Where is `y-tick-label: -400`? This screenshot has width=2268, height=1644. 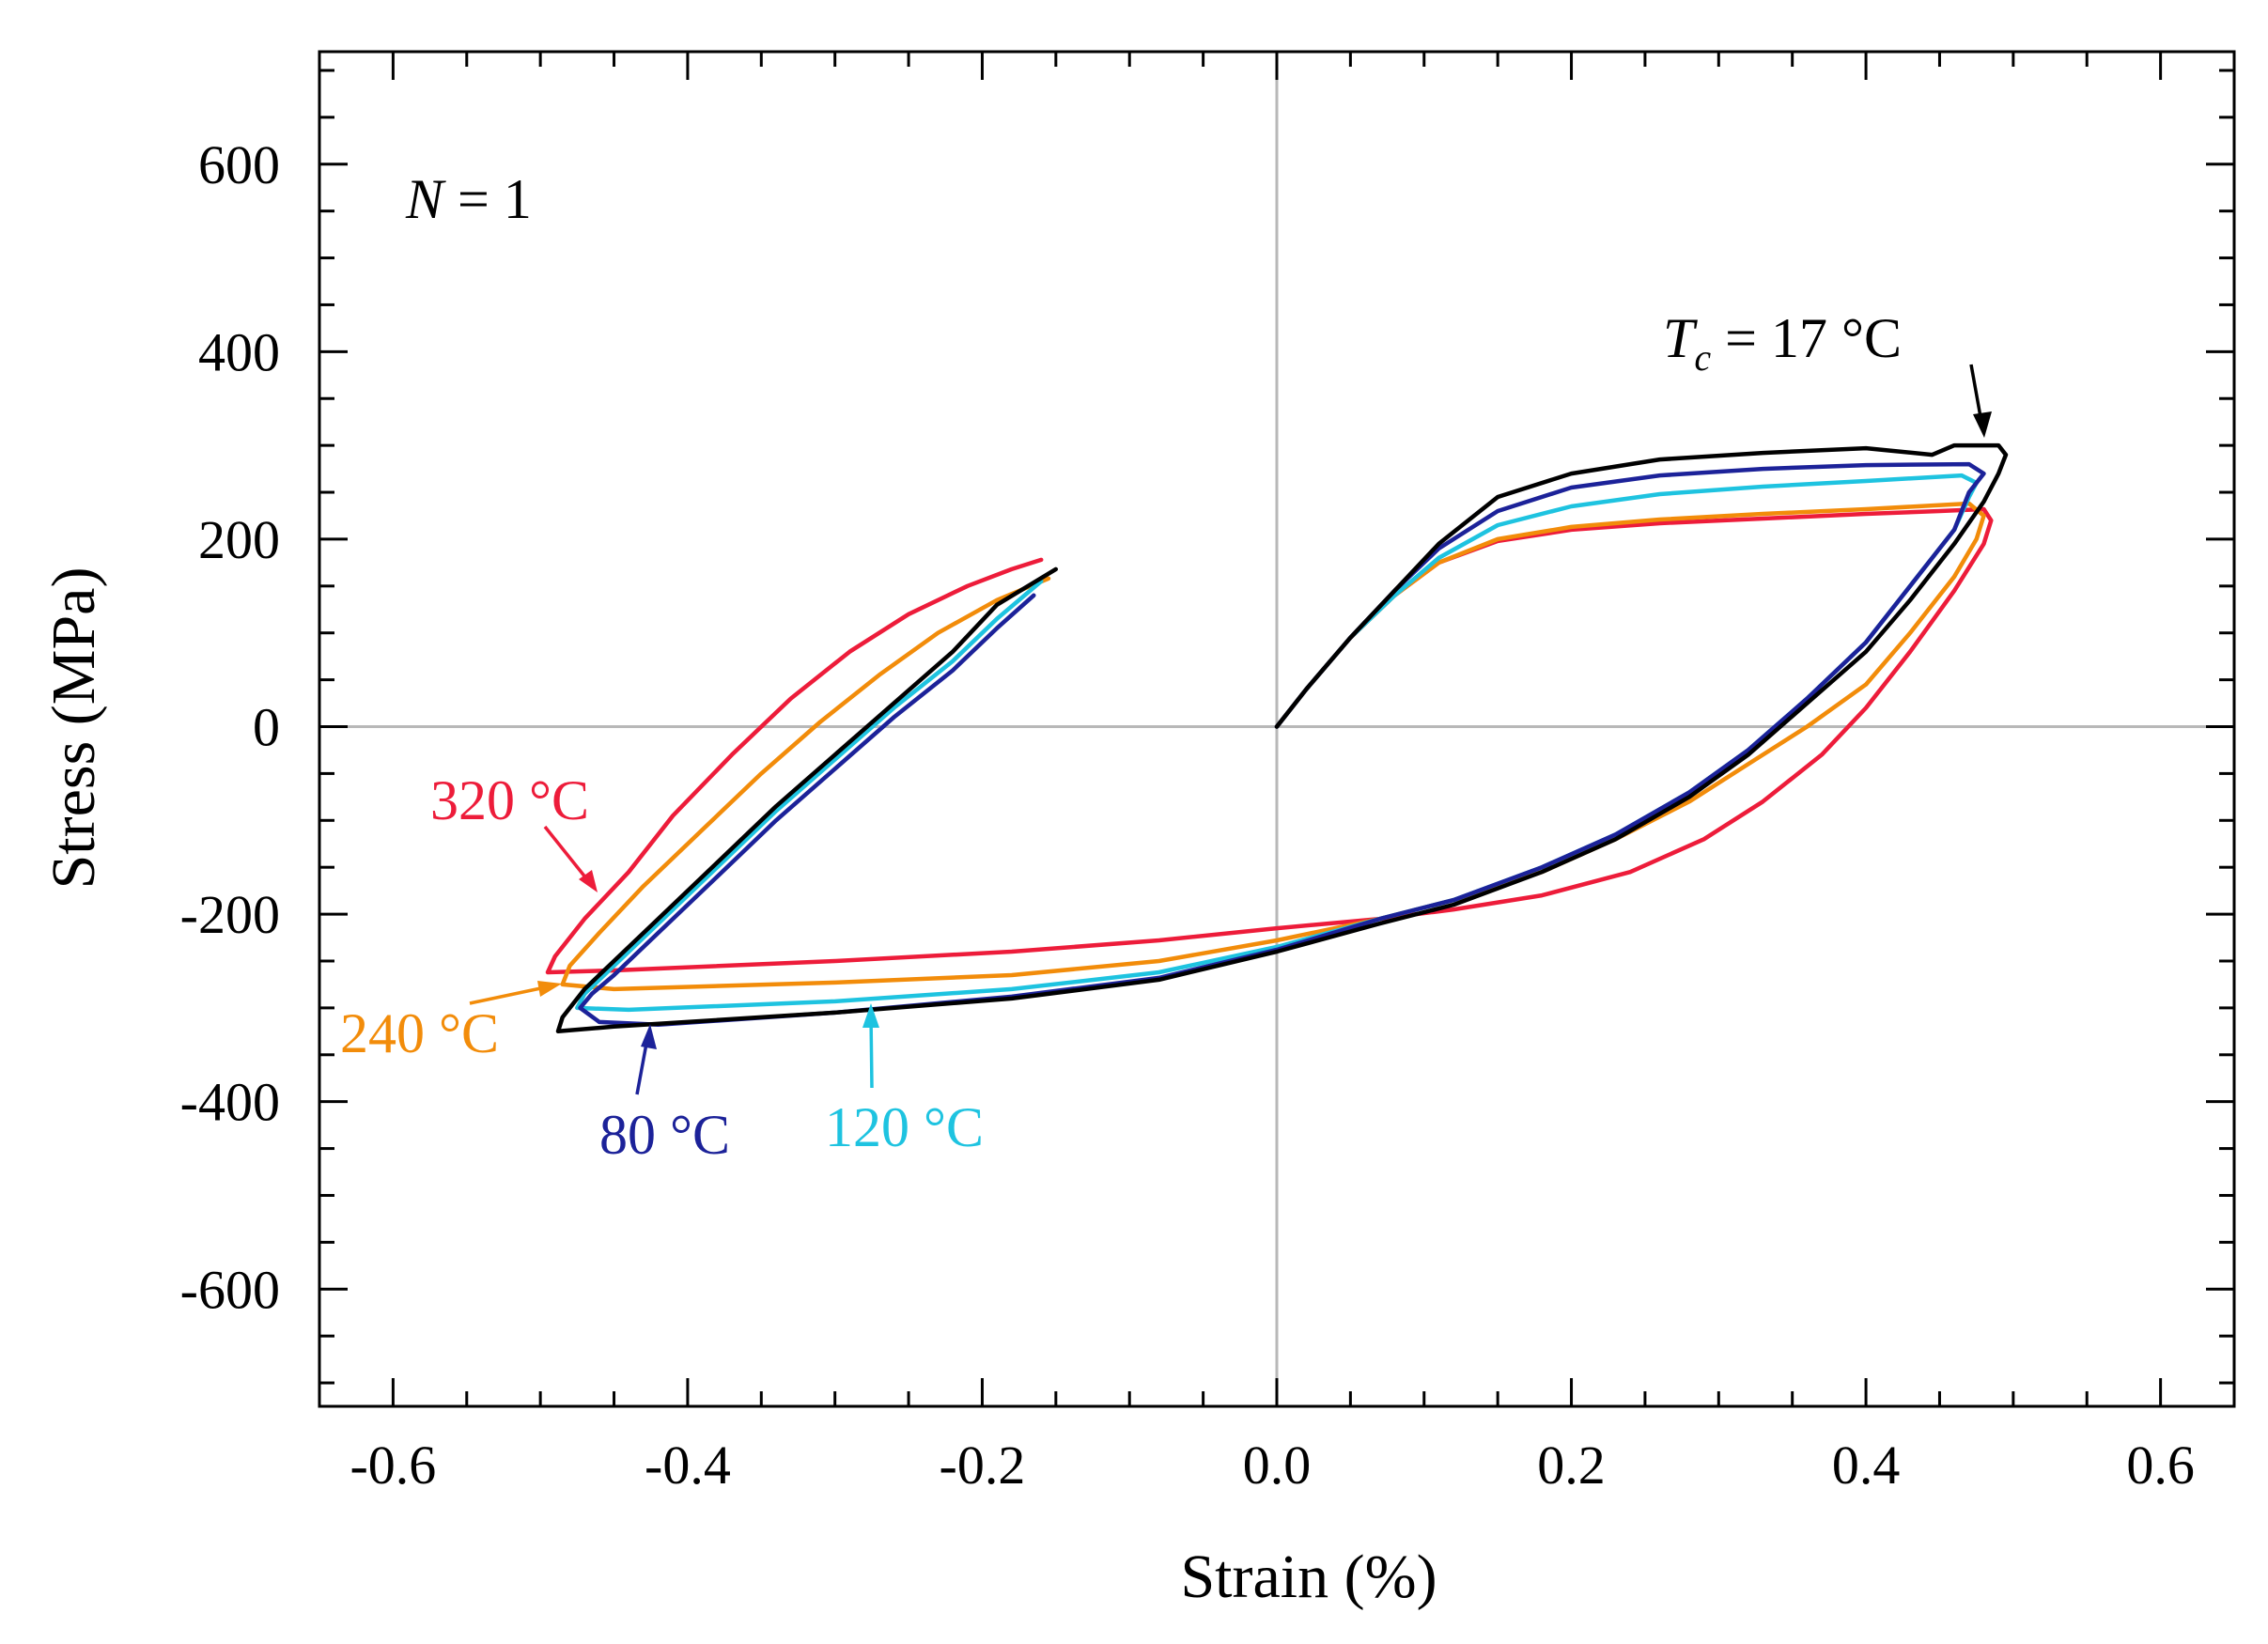 y-tick-label: -400 is located at coordinates (230, 1102).